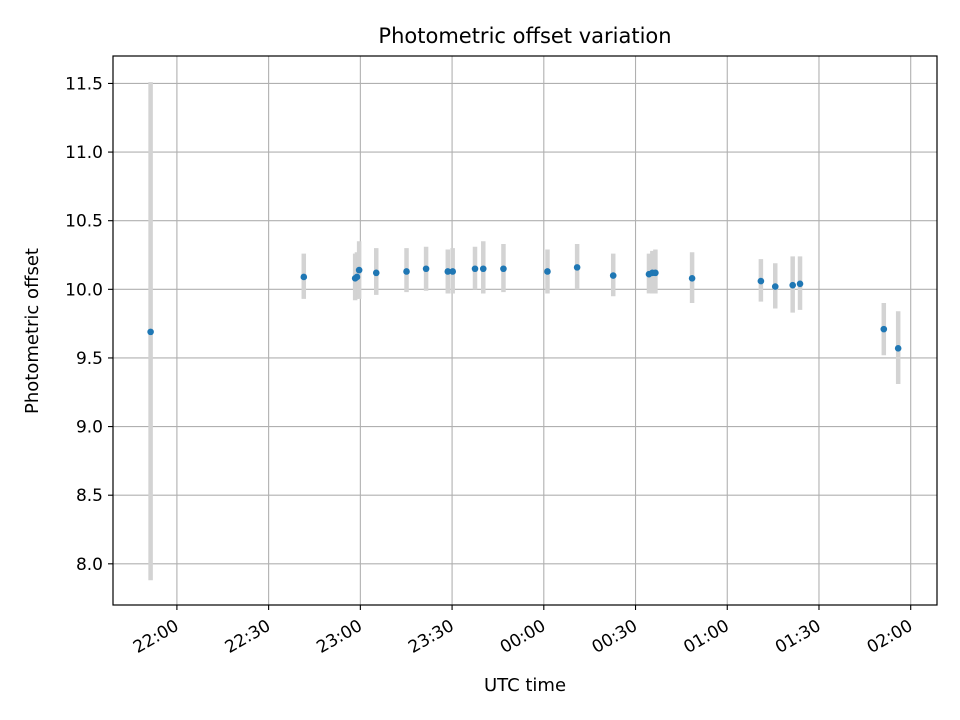 This screenshot has height=720, width=960. I want to click on y-tick-label: 10.0, so click(84, 290).